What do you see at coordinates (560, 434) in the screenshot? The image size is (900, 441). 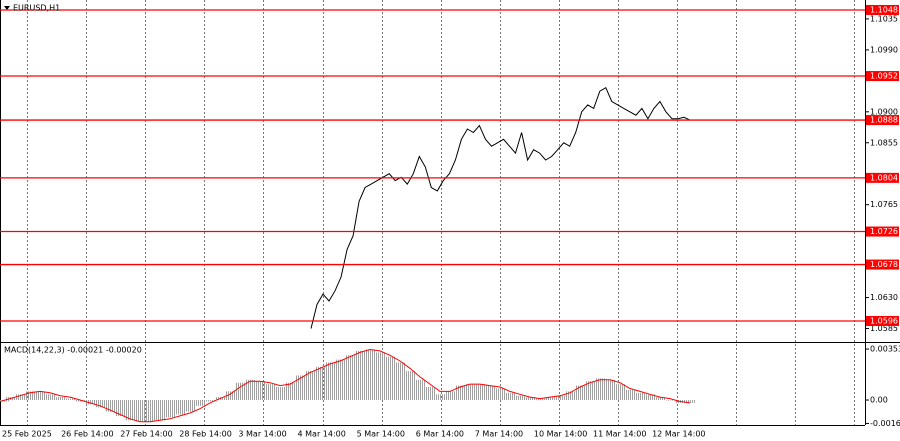 I see `x-tick-label: 10 Mar 14:00` at bounding box center [560, 434].